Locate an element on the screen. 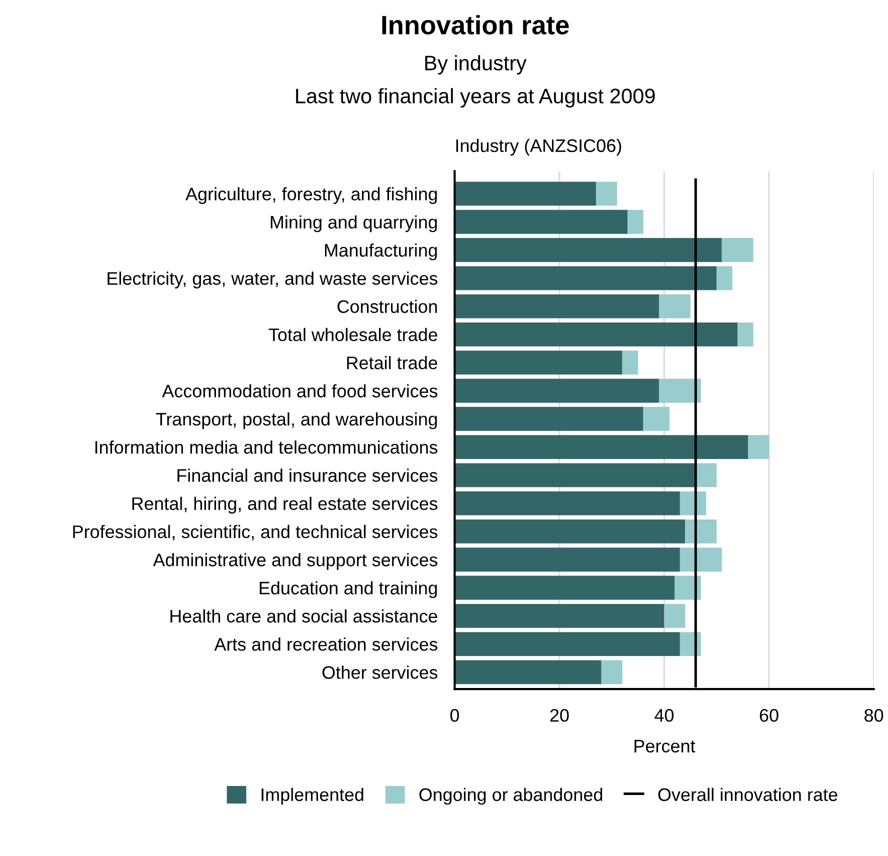 Image resolution: width=888 pixels, height=856 pixels. y-tick-label: Accommodation and food services is located at coordinates (300, 391).